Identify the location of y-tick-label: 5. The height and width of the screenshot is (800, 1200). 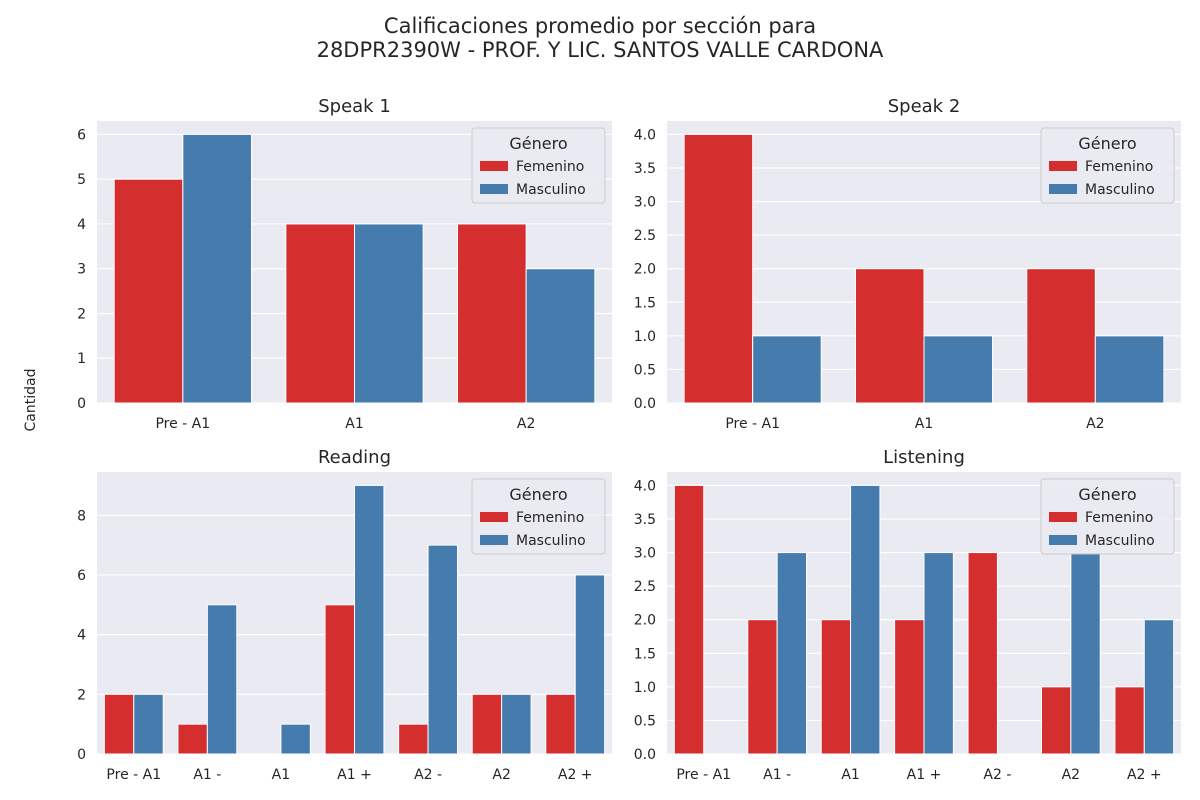
(81, 180).